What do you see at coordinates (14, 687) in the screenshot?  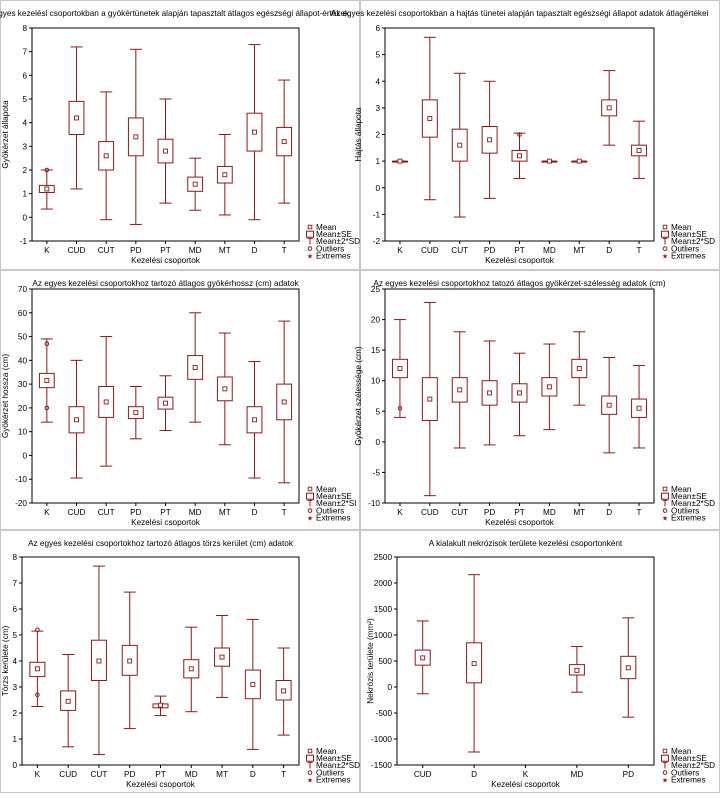 I see `y-tick-label: 3` at bounding box center [14, 687].